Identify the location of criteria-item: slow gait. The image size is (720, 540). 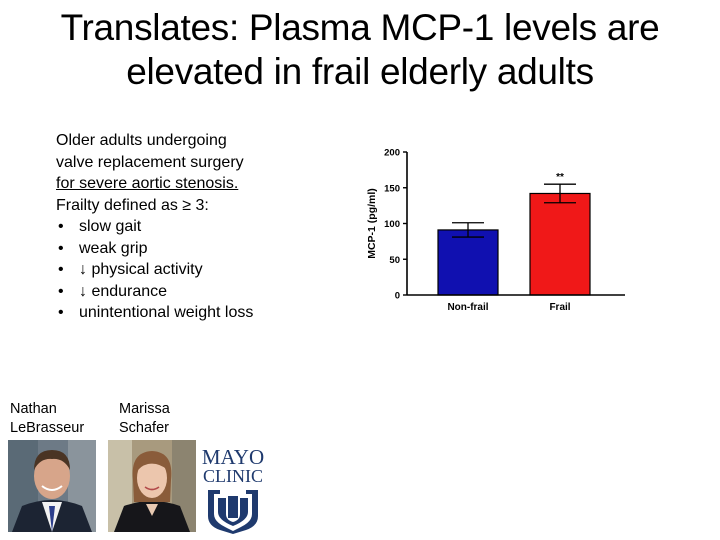
(201, 227).